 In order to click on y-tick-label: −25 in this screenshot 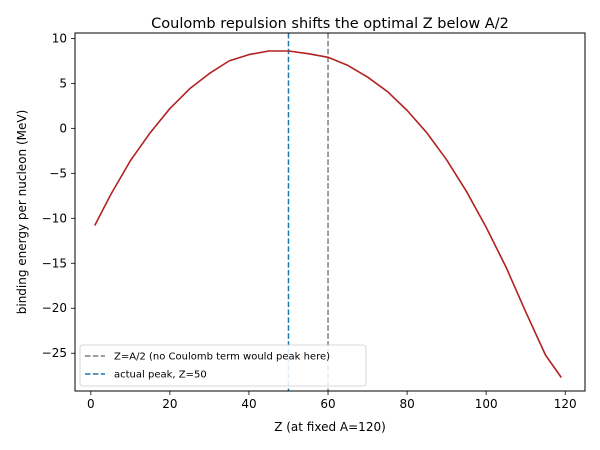, I will do `click(54, 353)`.